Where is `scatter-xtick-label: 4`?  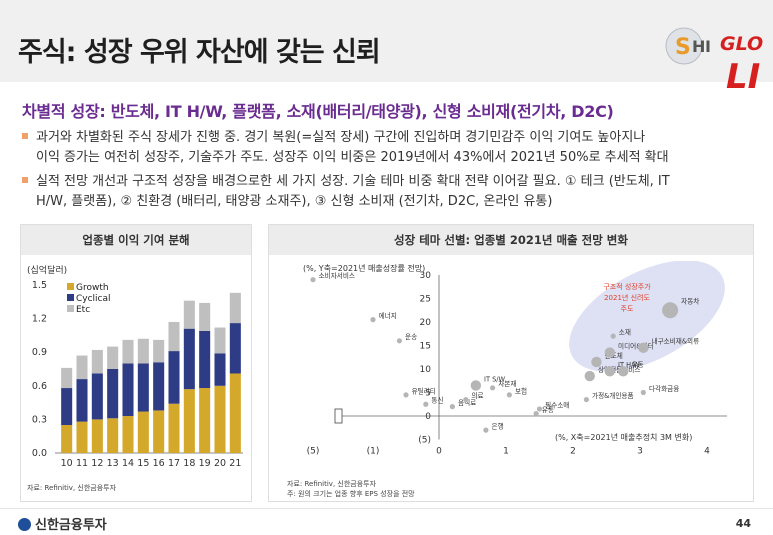 scatter-xtick-label: 4 is located at coordinates (707, 452).